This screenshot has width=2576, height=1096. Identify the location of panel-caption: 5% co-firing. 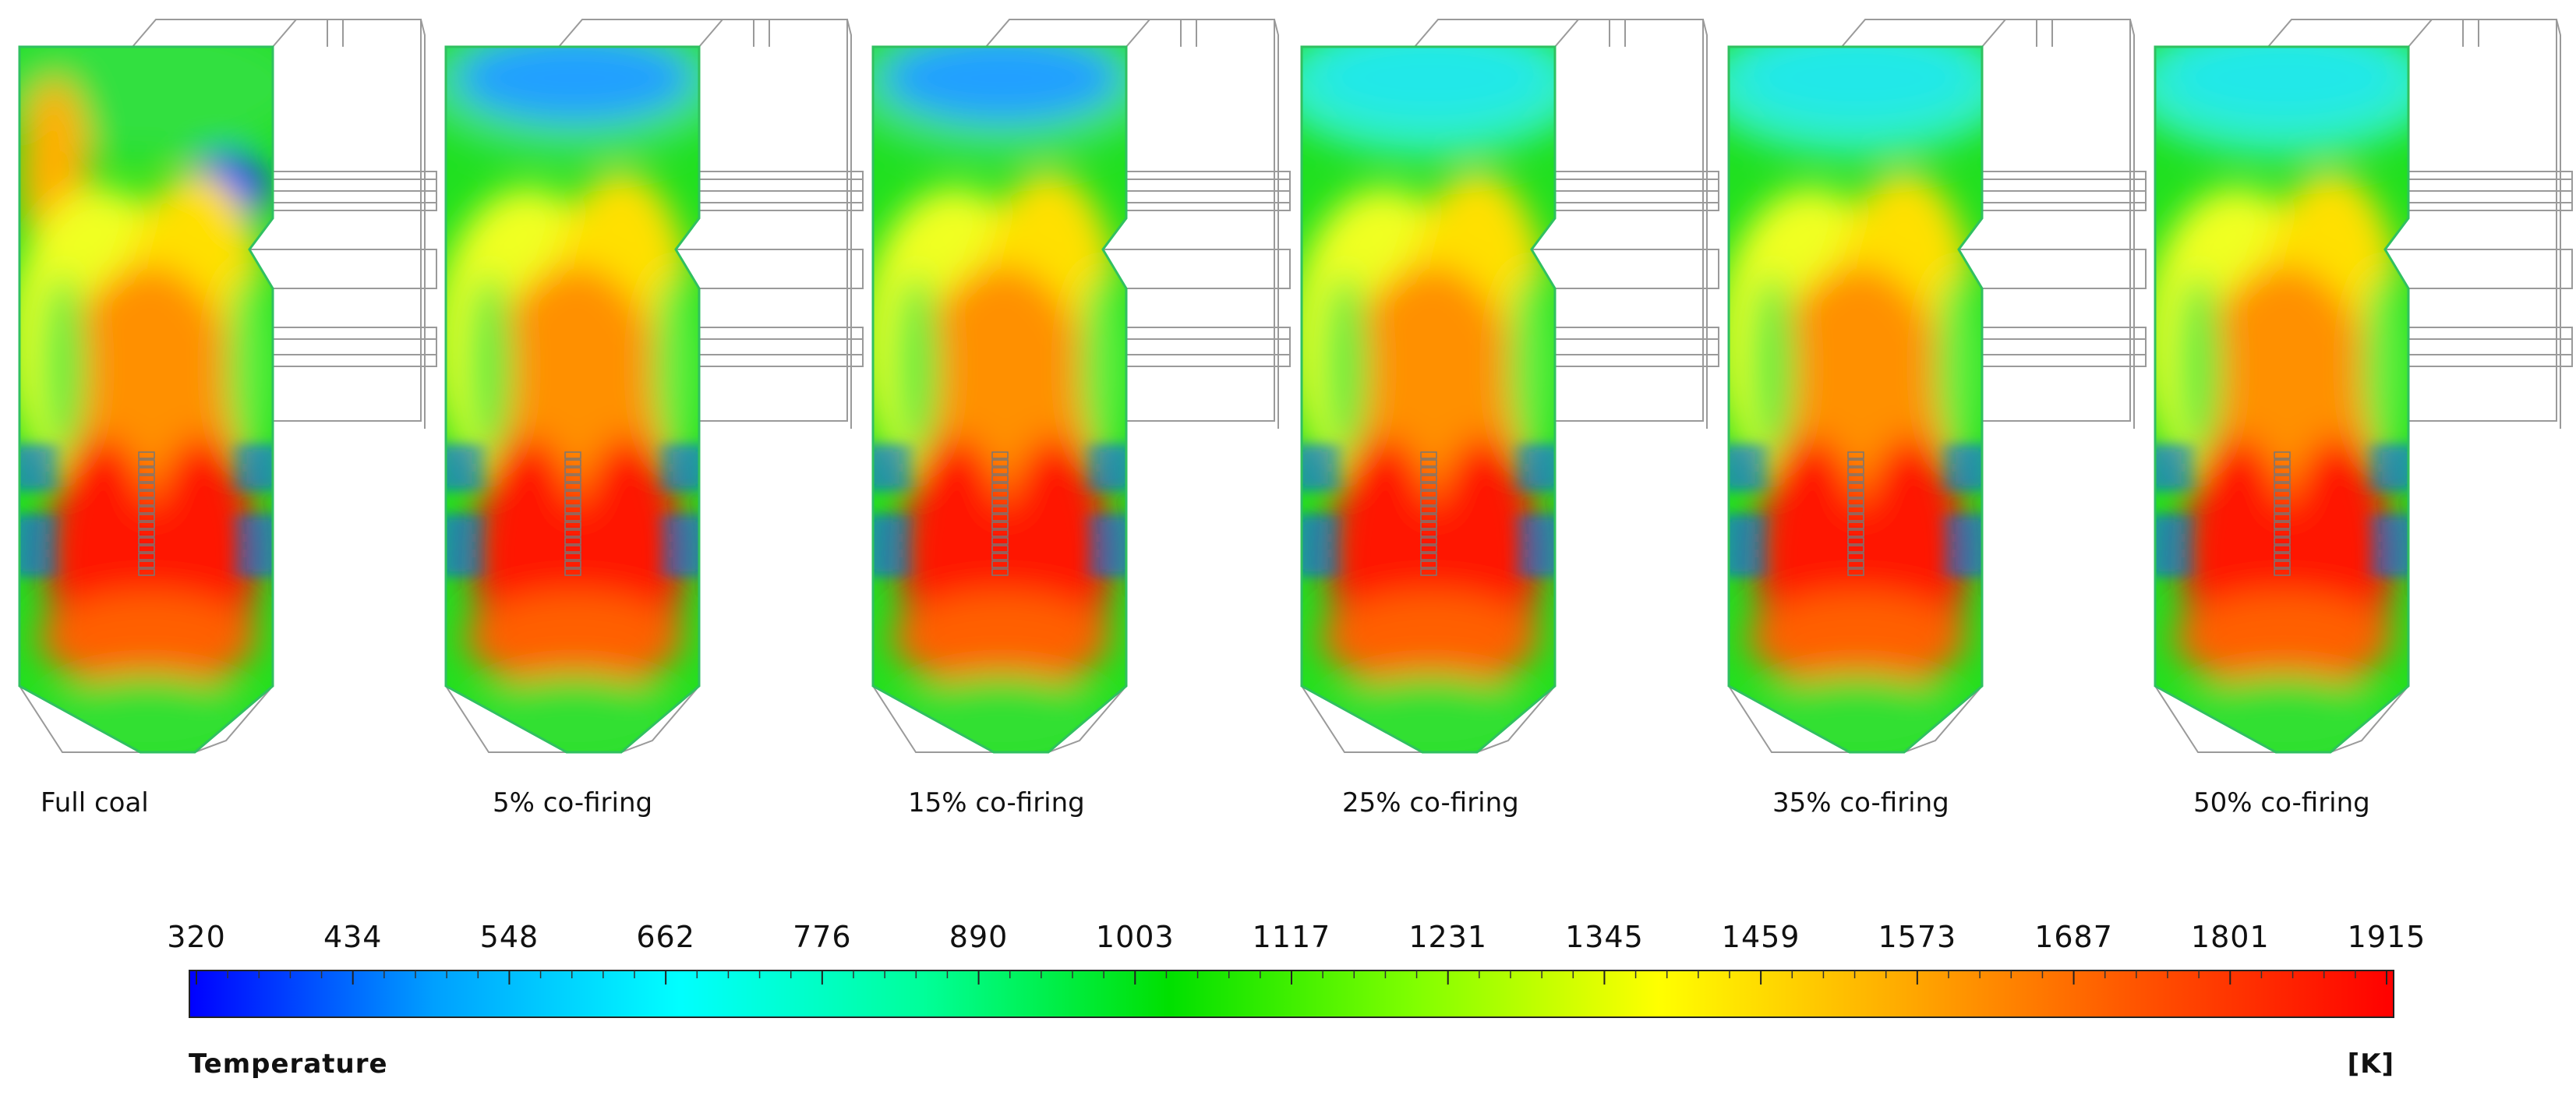
(573, 802).